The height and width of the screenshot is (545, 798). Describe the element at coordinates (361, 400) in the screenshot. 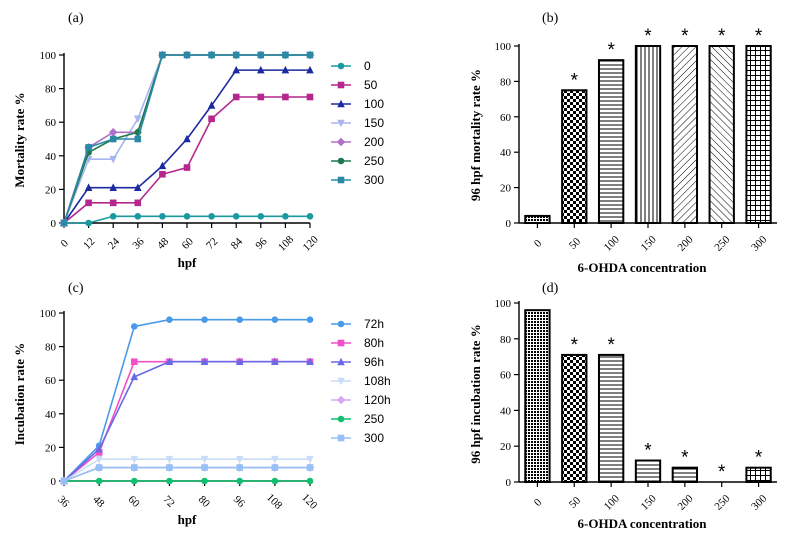

I see `legend-item-120h: 120h` at that location.